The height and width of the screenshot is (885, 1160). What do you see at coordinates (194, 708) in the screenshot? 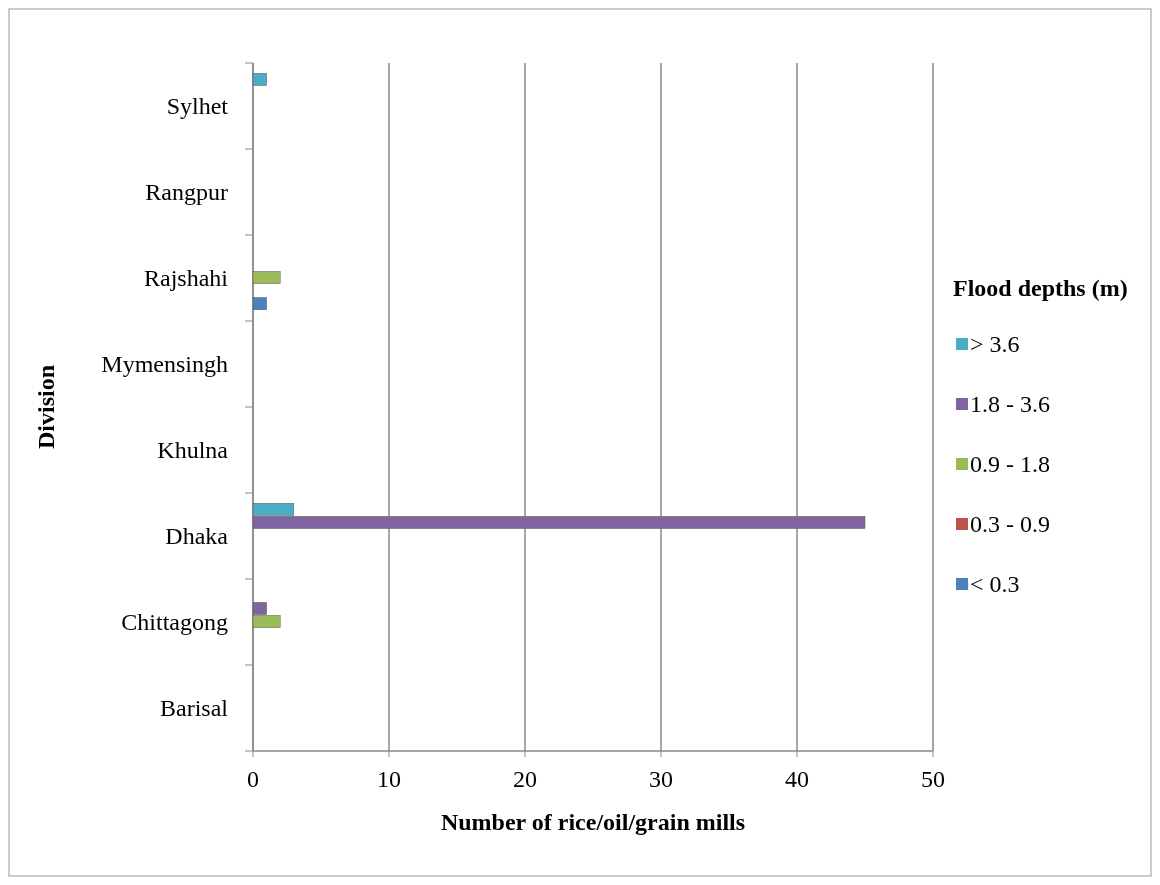
I see `y-tick-label: Barisal` at bounding box center [194, 708].